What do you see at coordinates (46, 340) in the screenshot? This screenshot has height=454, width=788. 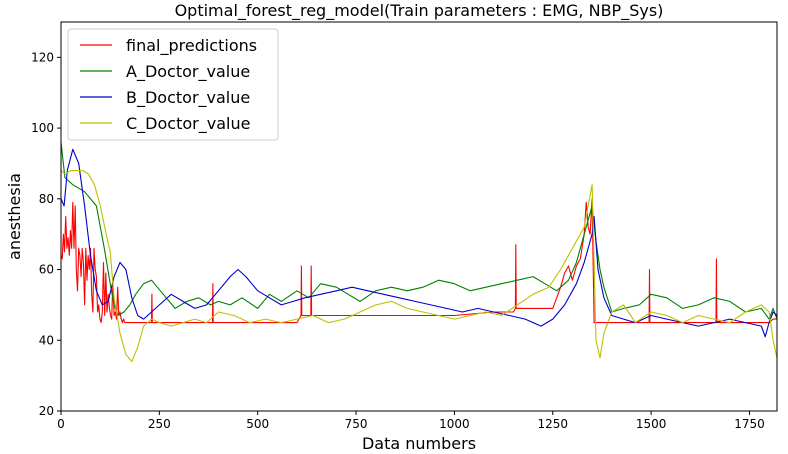 I see `y-tick-label: 40` at bounding box center [46, 340].